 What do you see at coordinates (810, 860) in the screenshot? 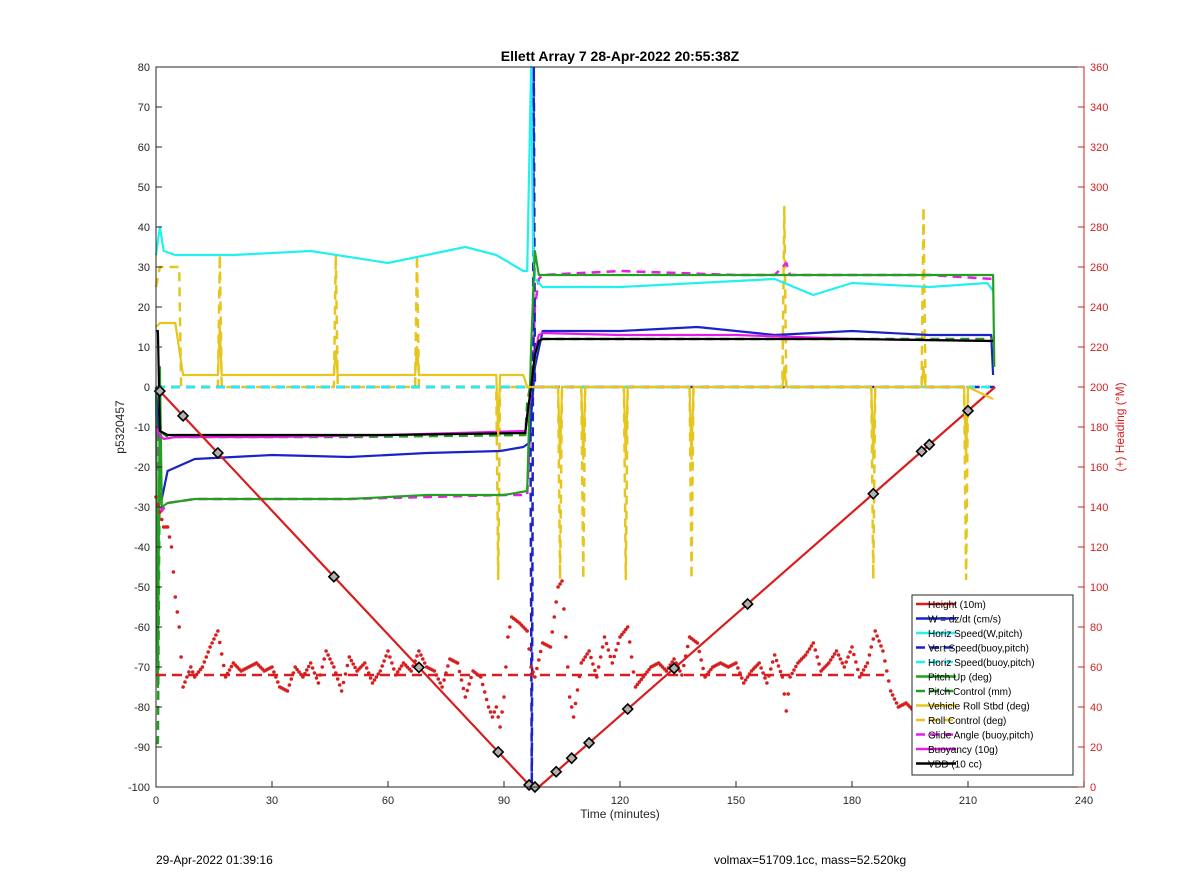
I see `footer-info: volmax=51709.1cc, mass=52.520kg` at bounding box center [810, 860].